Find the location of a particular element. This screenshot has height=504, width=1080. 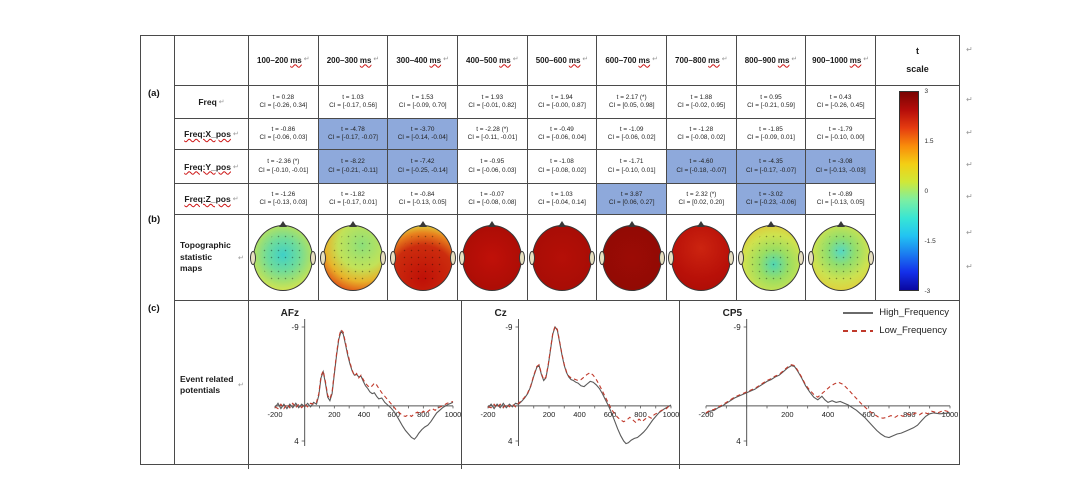

t-value: t = 3.87 is located at coordinates (631, 194).